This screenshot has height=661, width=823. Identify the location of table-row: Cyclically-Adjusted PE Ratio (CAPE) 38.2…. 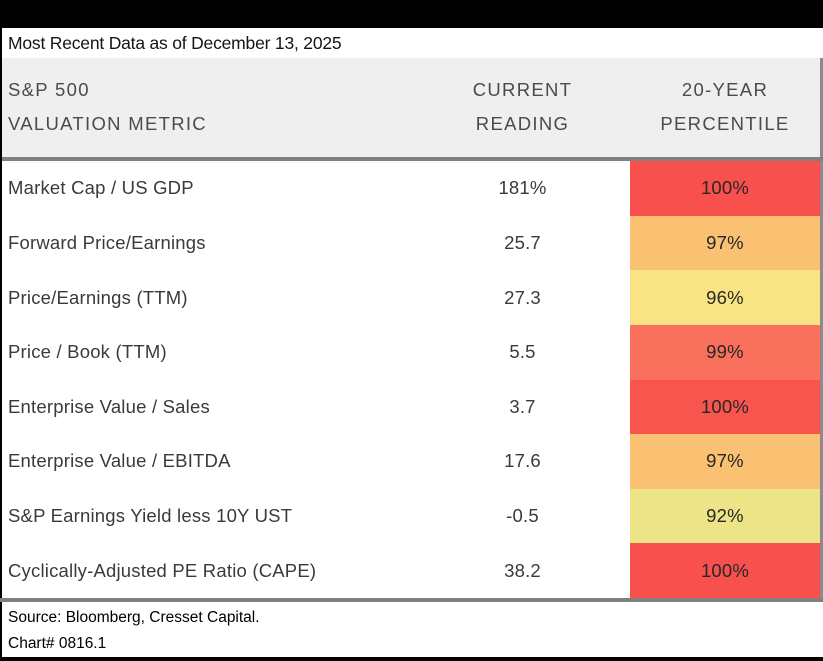
(411, 570).